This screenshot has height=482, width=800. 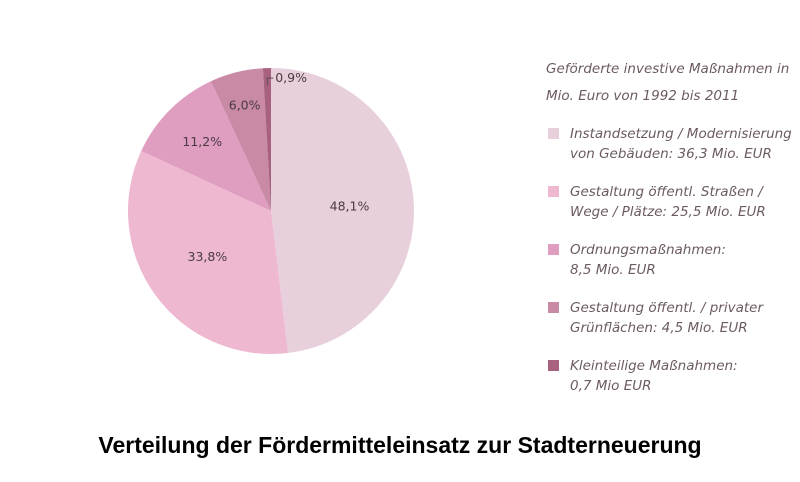 What do you see at coordinates (208, 256) in the screenshot?
I see `slice-label-2: 33,8%` at bounding box center [208, 256].